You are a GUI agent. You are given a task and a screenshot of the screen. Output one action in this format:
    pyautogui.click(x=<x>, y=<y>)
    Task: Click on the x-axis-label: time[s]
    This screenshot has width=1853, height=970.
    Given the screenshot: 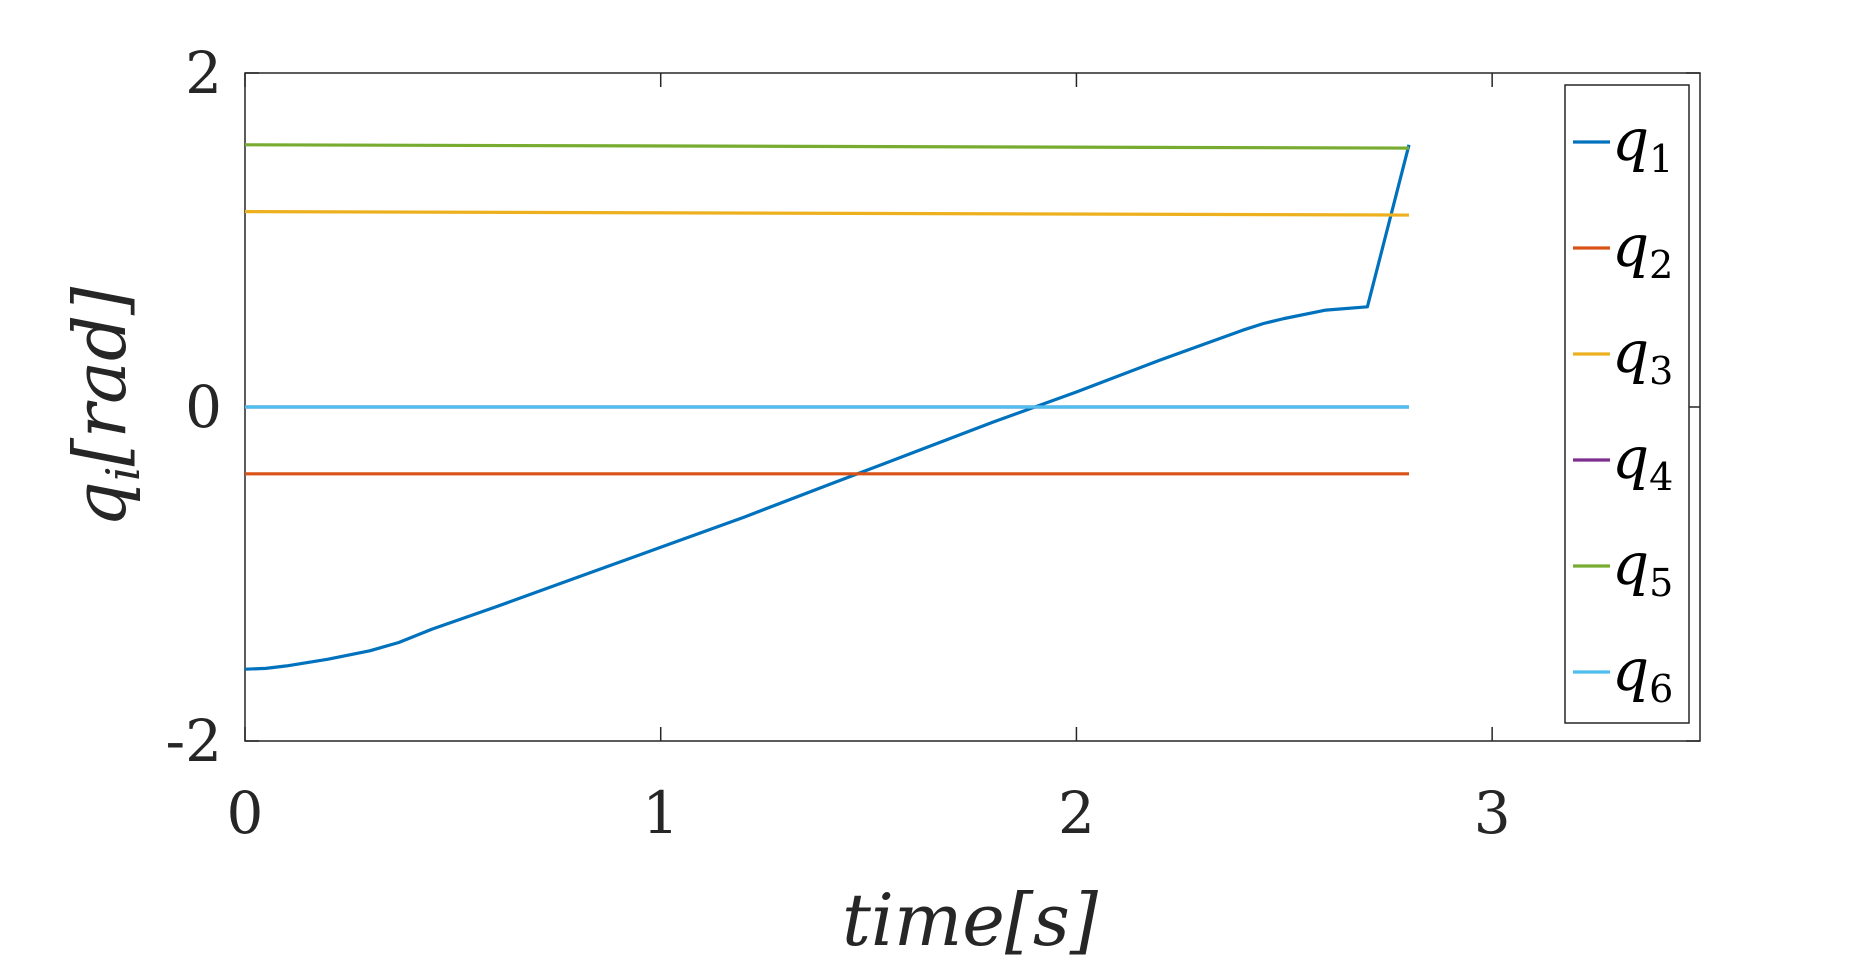 What is the action you would take?
    pyautogui.click(x=970, y=920)
    